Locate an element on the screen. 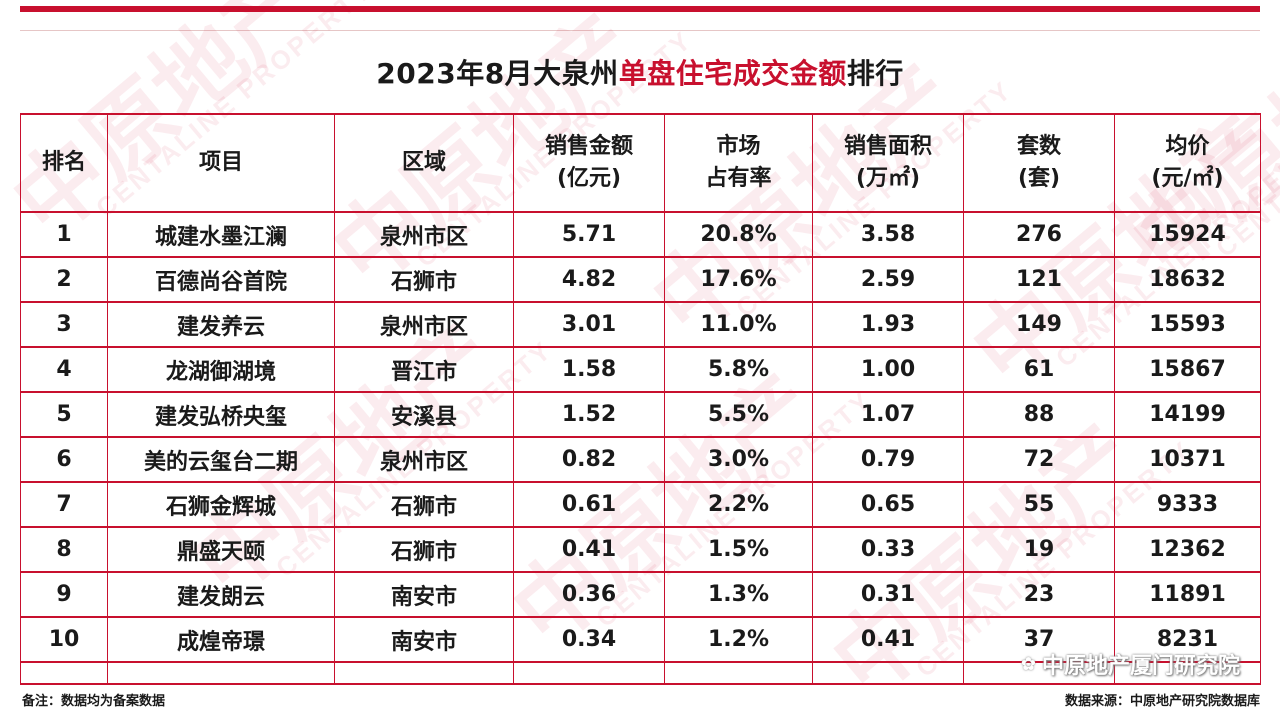 Image resolution: width=1280 pixels, height=720 pixels. wechat-icon: ✿ is located at coordinates (1028, 664).